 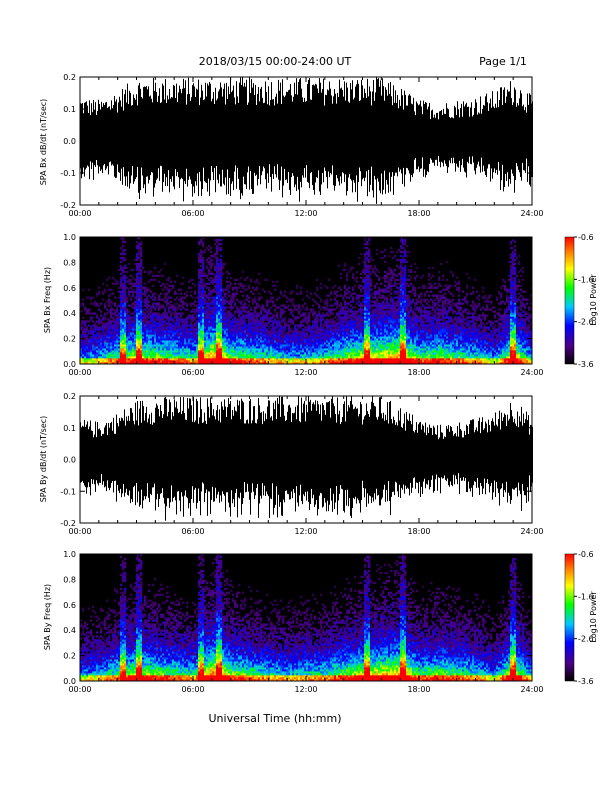 What do you see at coordinates (69, 141) in the screenshot?
I see `y-tick-label: 0.0` at bounding box center [69, 141].